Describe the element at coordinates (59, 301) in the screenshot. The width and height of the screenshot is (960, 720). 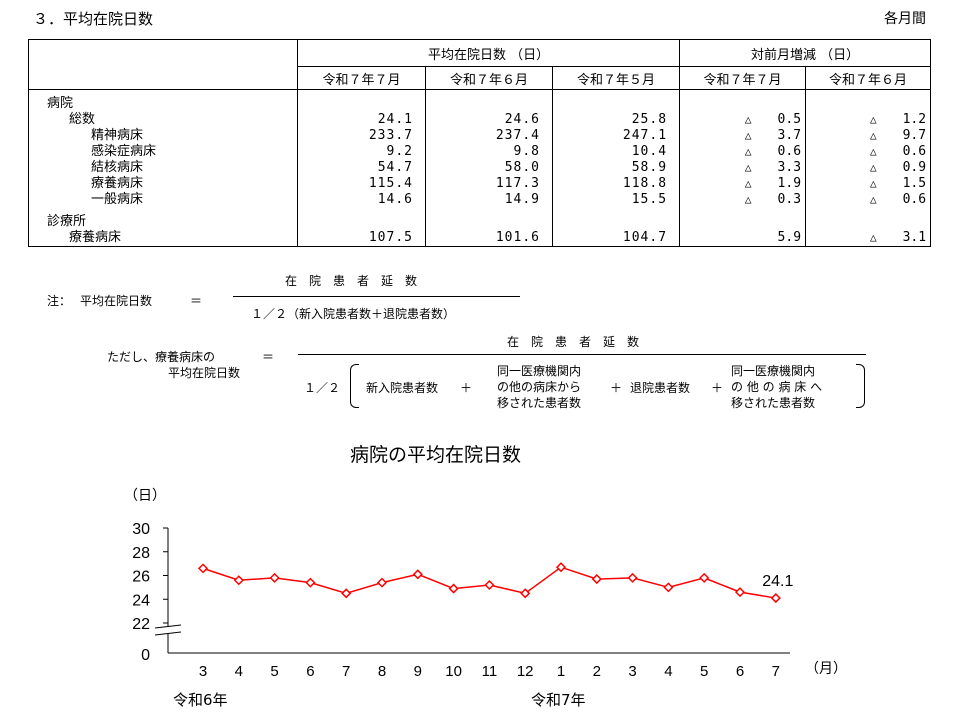
I see `note-prefix: 注：` at that location.